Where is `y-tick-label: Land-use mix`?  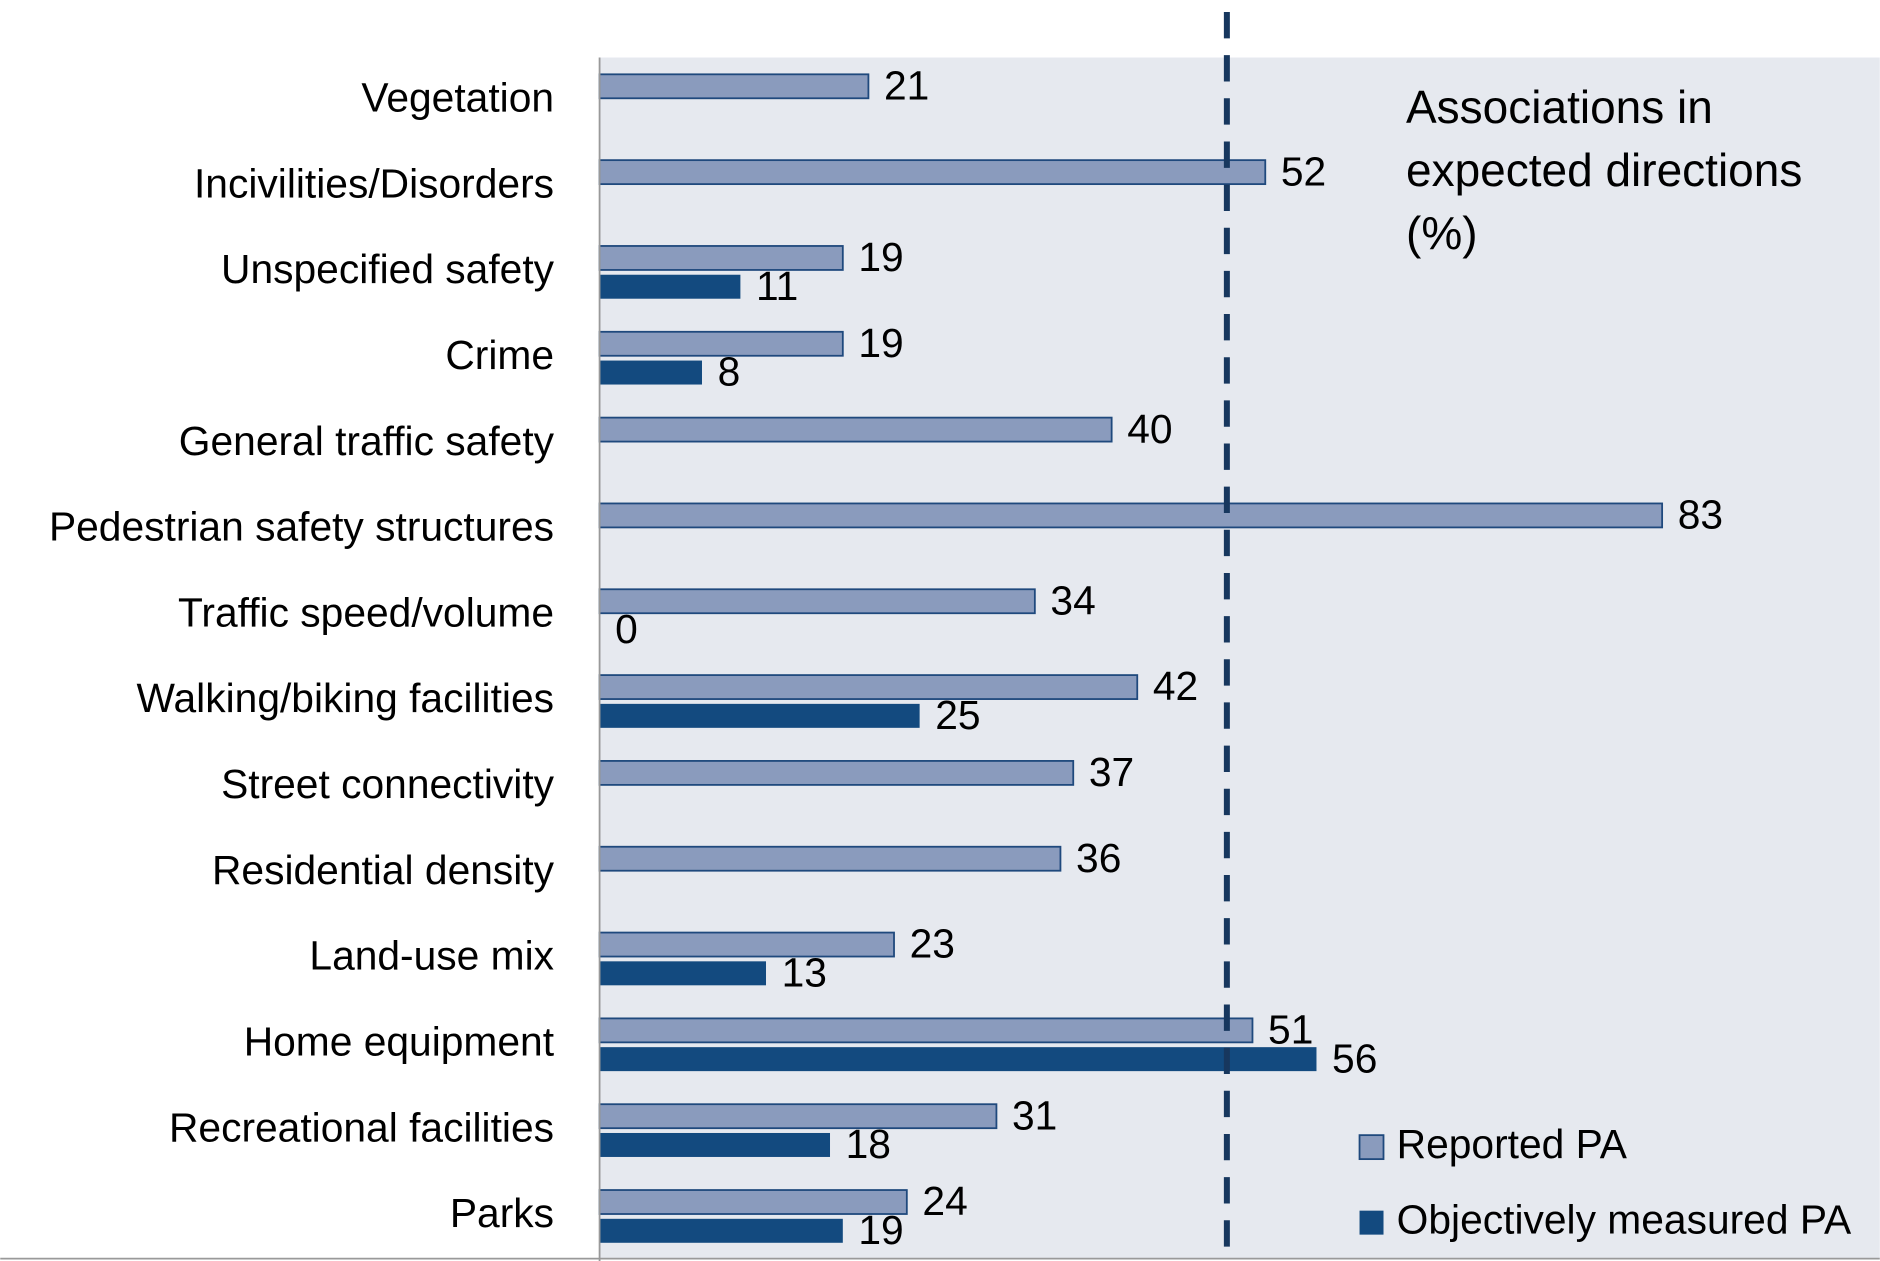 y-tick-label: Land-use mix is located at coordinates (431, 956).